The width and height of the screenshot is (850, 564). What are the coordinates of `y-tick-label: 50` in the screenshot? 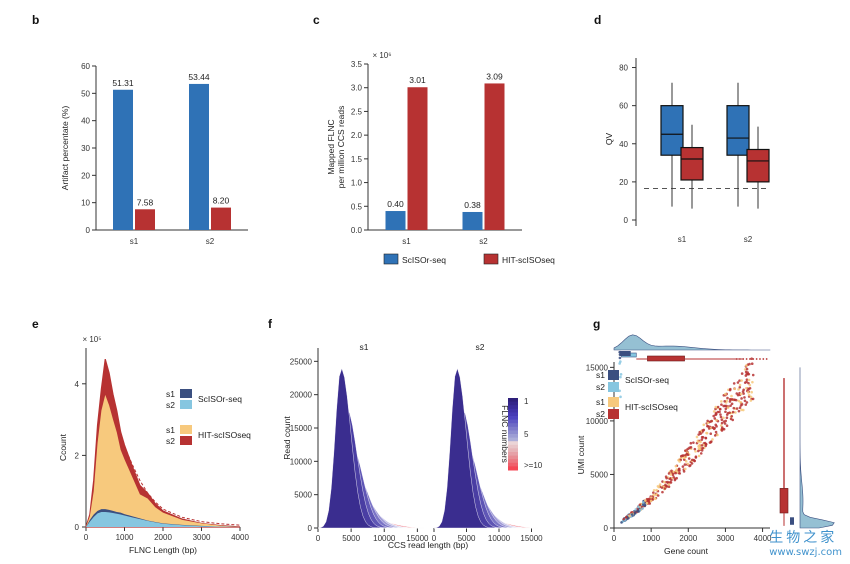 It's located at (85, 93).